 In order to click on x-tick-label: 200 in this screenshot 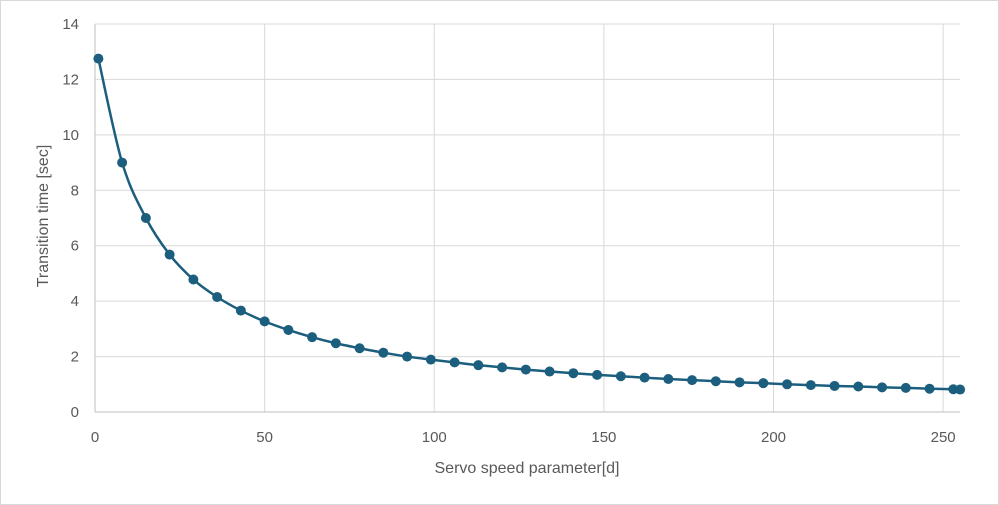, I will do `click(773, 437)`.